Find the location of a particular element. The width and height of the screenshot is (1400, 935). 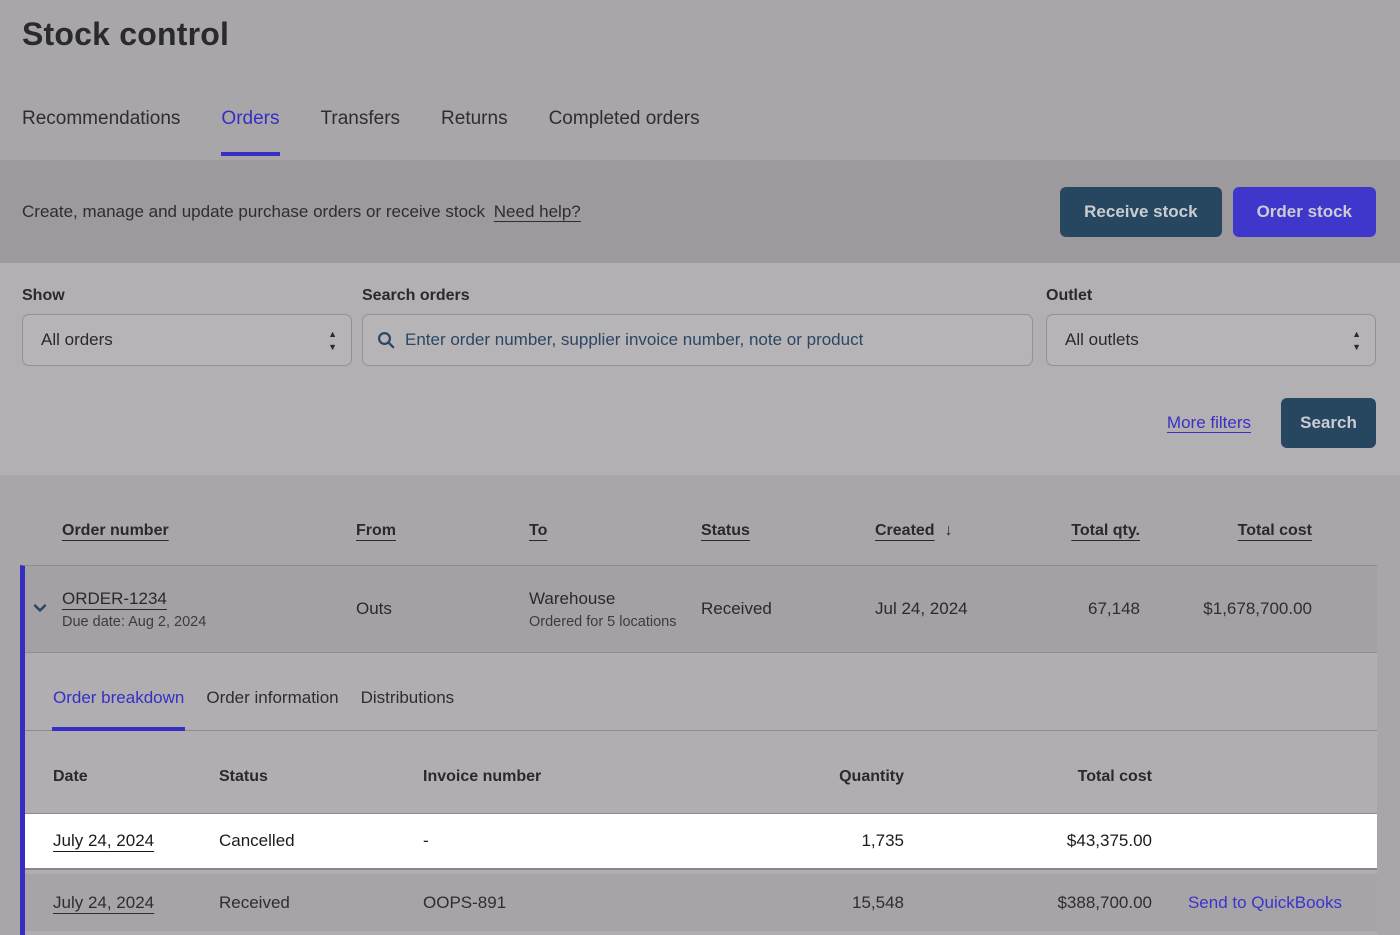

send-to-quickbooks-link: Send to QuickBooks is located at coordinates (1264, 902).